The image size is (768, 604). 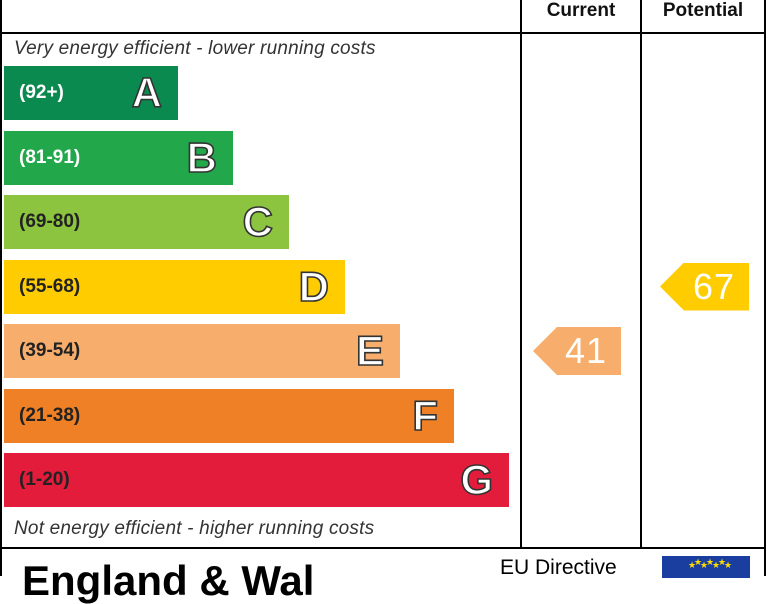 What do you see at coordinates (477, 479) in the screenshot?
I see `band-letter: G` at bounding box center [477, 479].